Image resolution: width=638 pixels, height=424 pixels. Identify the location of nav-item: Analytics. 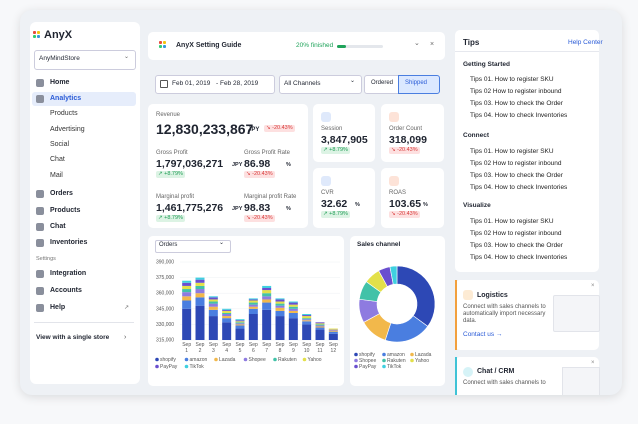
(66, 98).